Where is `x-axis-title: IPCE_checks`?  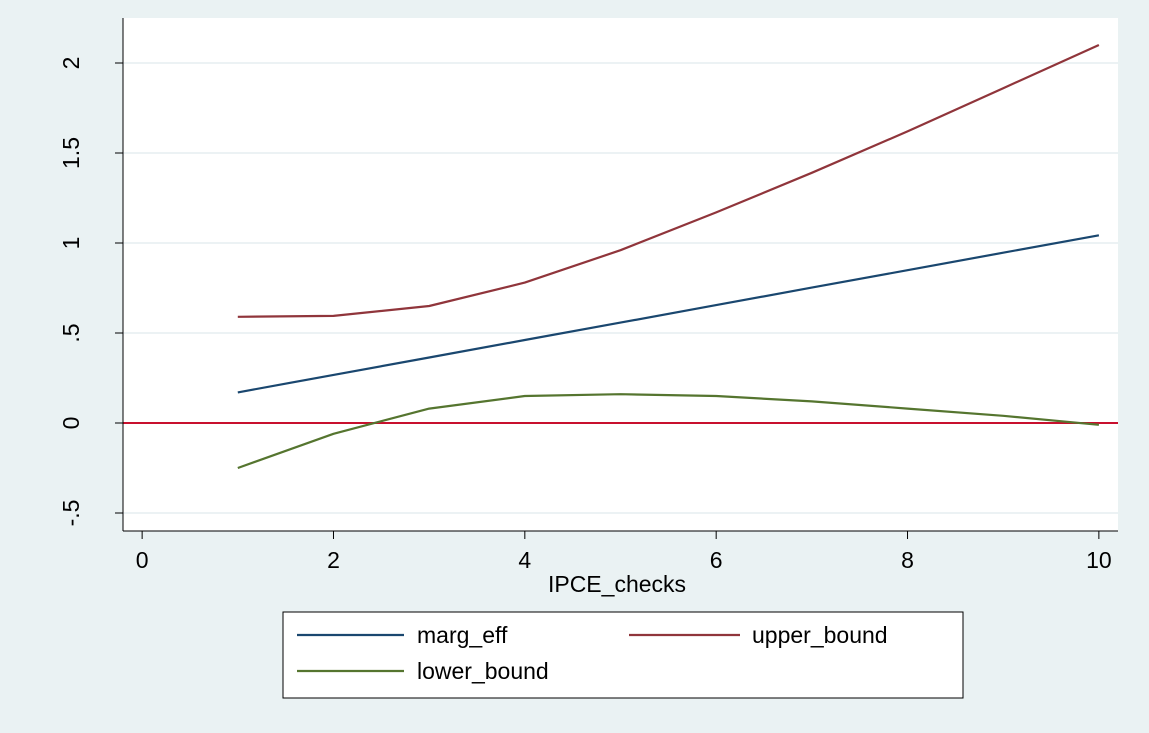
x-axis-title: IPCE_checks is located at coordinates (617, 584).